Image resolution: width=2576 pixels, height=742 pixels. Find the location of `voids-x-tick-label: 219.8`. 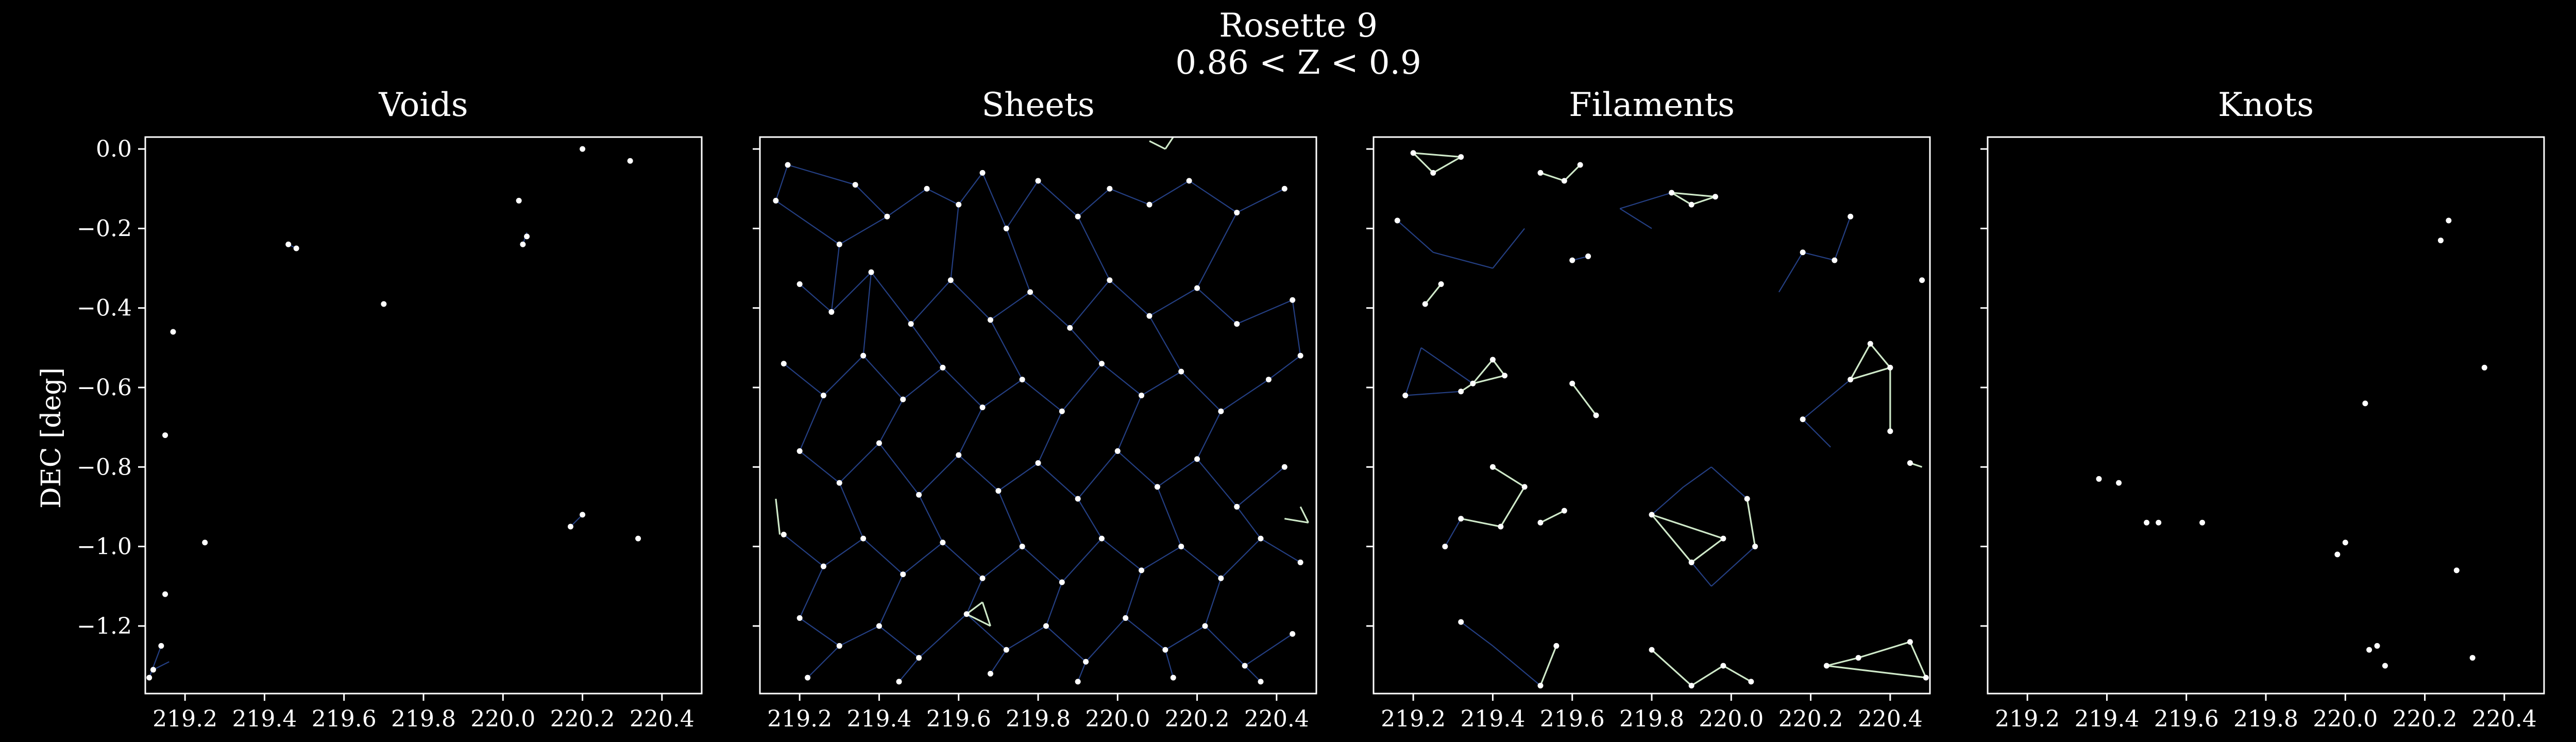

voids-x-tick-label: 219.8 is located at coordinates (423, 719).